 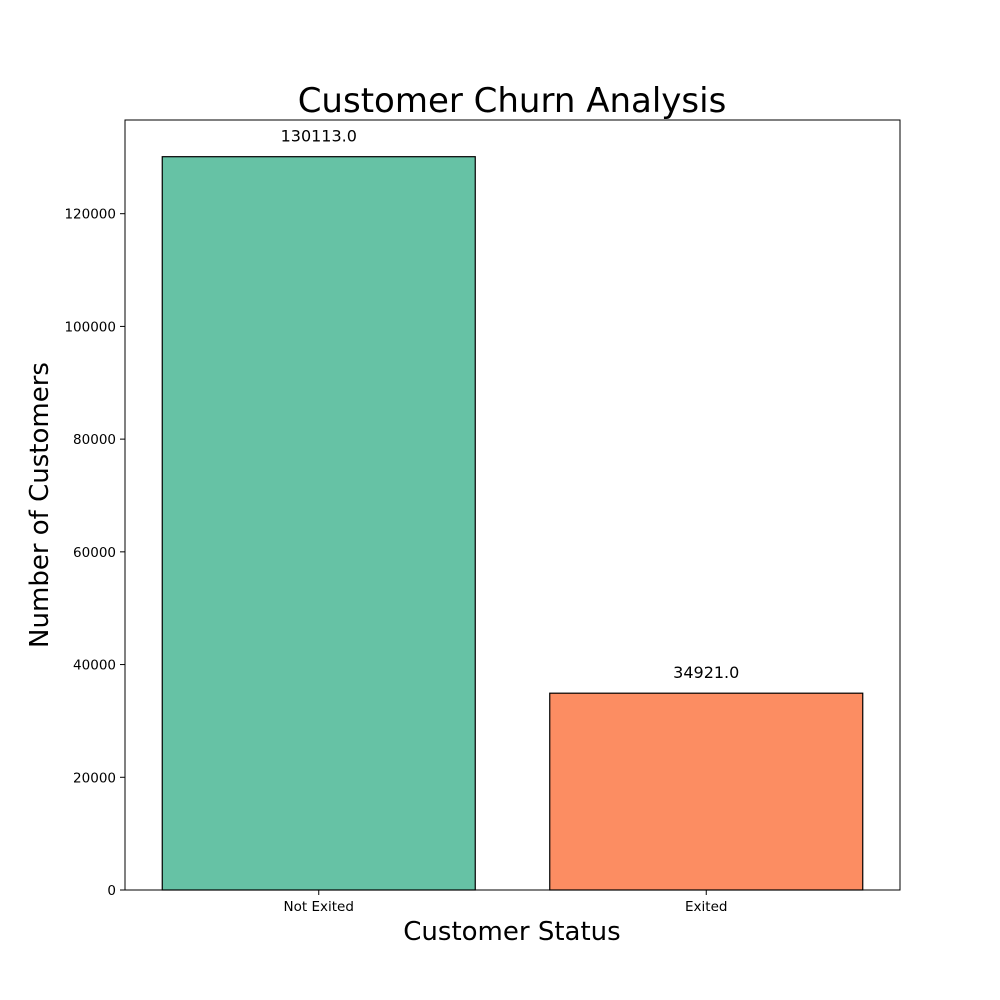 What do you see at coordinates (512, 101) in the screenshot?
I see `chart-title: Customer Churn Analysis` at bounding box center [512, 101].